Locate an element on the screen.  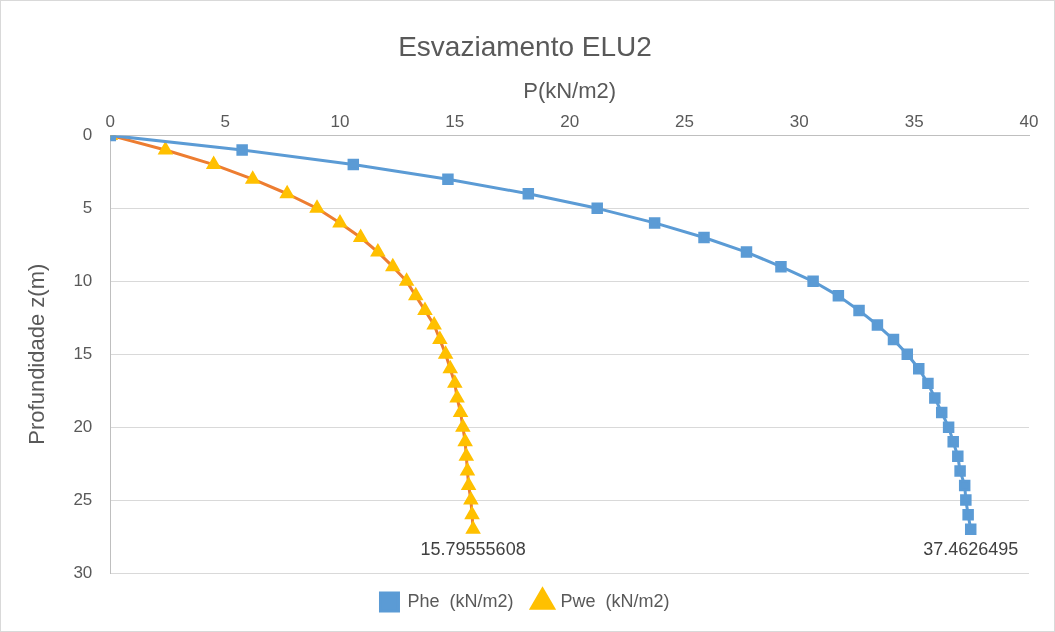
x-tick-label: 25 is located at coordinates (684, 121).